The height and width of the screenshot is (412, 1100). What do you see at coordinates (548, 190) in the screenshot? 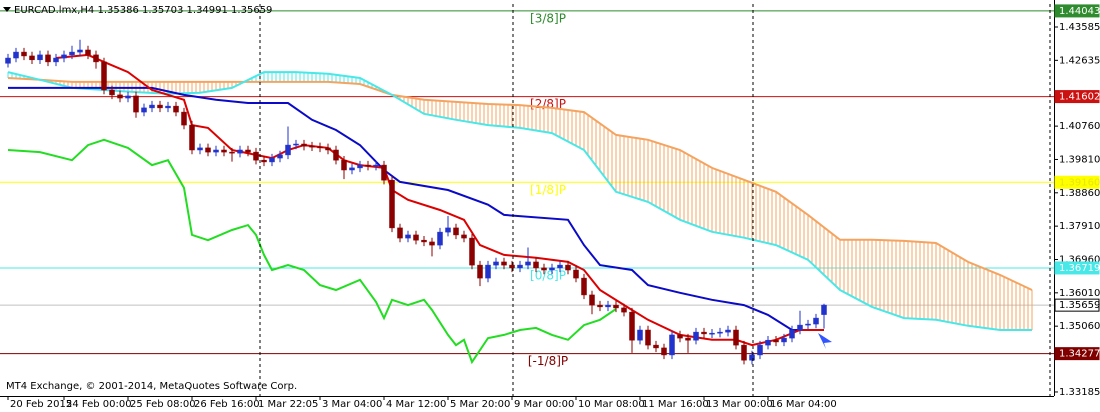
I see `level-label: [1/8]P` at bounding box center [548, 190].